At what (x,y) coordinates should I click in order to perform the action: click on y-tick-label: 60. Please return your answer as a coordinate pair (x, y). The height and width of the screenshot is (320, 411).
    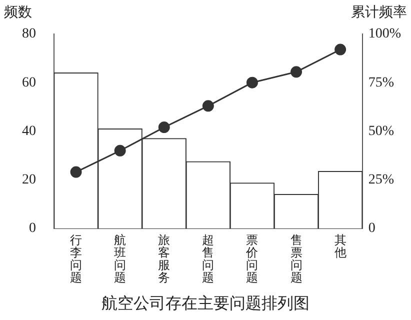
    Looking at the image, I should click on (29, 82).